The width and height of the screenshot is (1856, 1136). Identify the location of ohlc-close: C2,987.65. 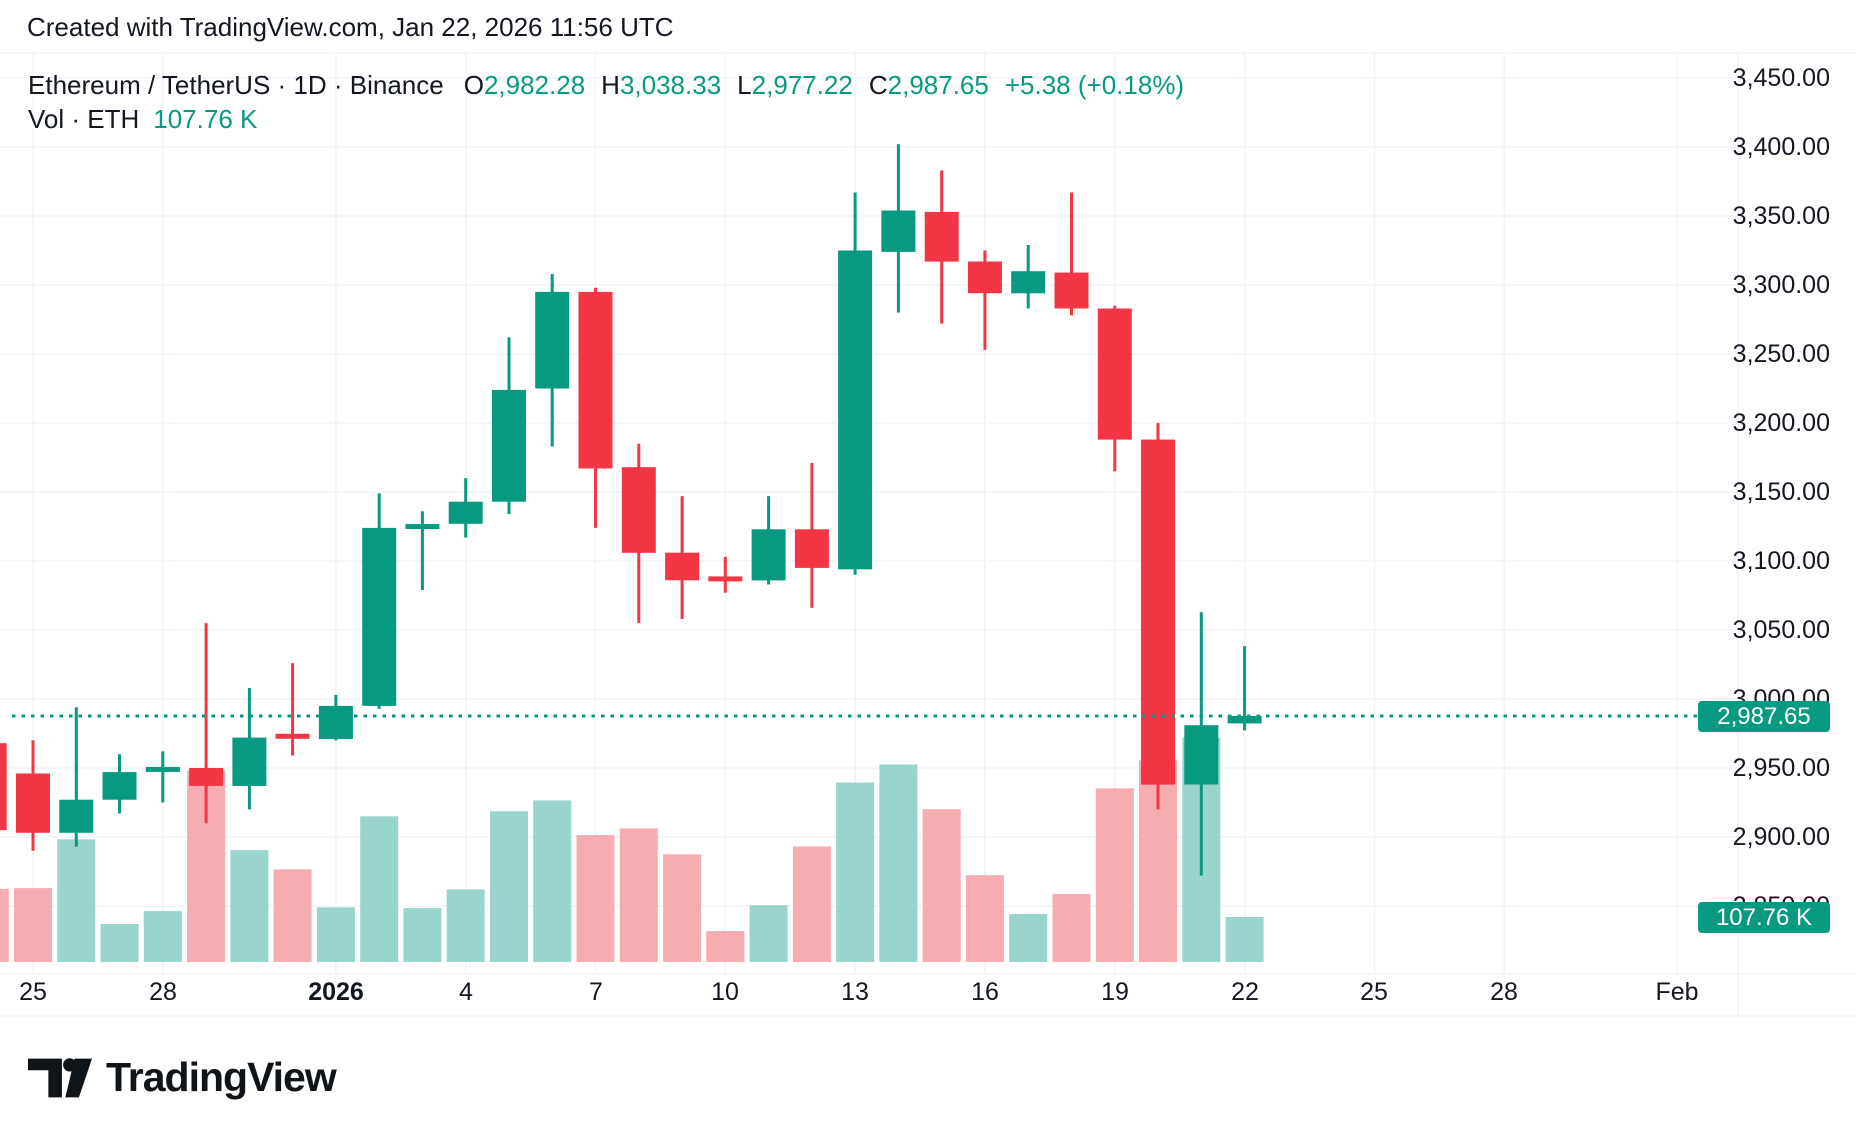
(928, 85).